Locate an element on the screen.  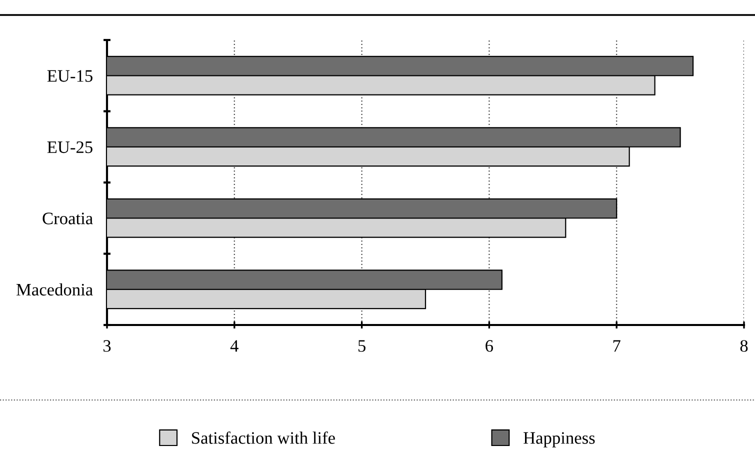
x-tick-label: 5 is located at coordinates (362, 346).